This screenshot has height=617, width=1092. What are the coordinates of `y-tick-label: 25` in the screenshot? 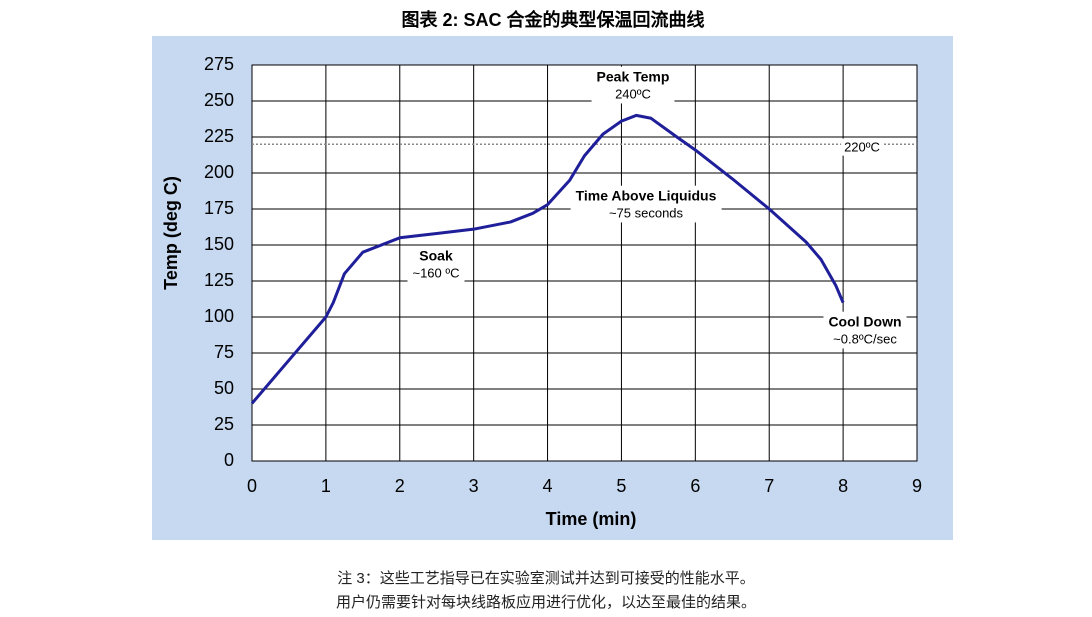 It's located at (224, 424).